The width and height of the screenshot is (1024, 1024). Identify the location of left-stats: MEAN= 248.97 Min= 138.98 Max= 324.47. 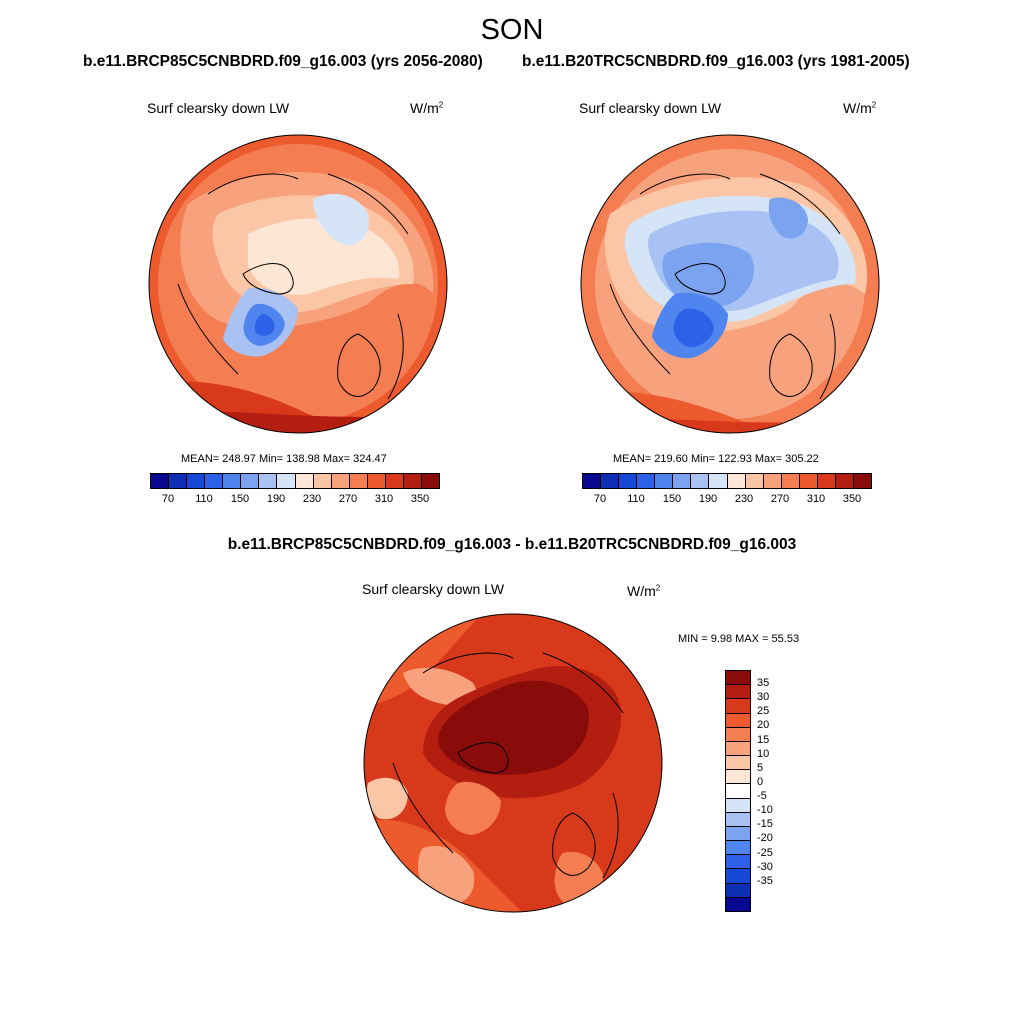
(284, 459).